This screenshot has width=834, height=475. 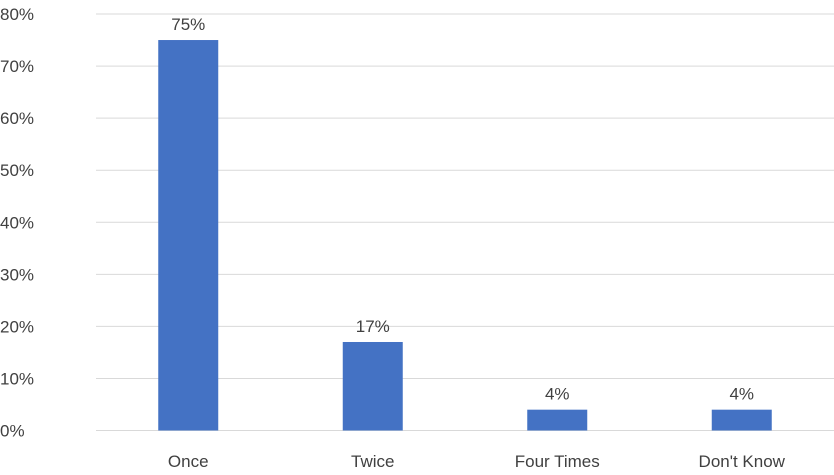 What do you see at coordinates (372, 461) in the screenshot?
I see `x-category-label: Twice` at bounding box center [372, 461].